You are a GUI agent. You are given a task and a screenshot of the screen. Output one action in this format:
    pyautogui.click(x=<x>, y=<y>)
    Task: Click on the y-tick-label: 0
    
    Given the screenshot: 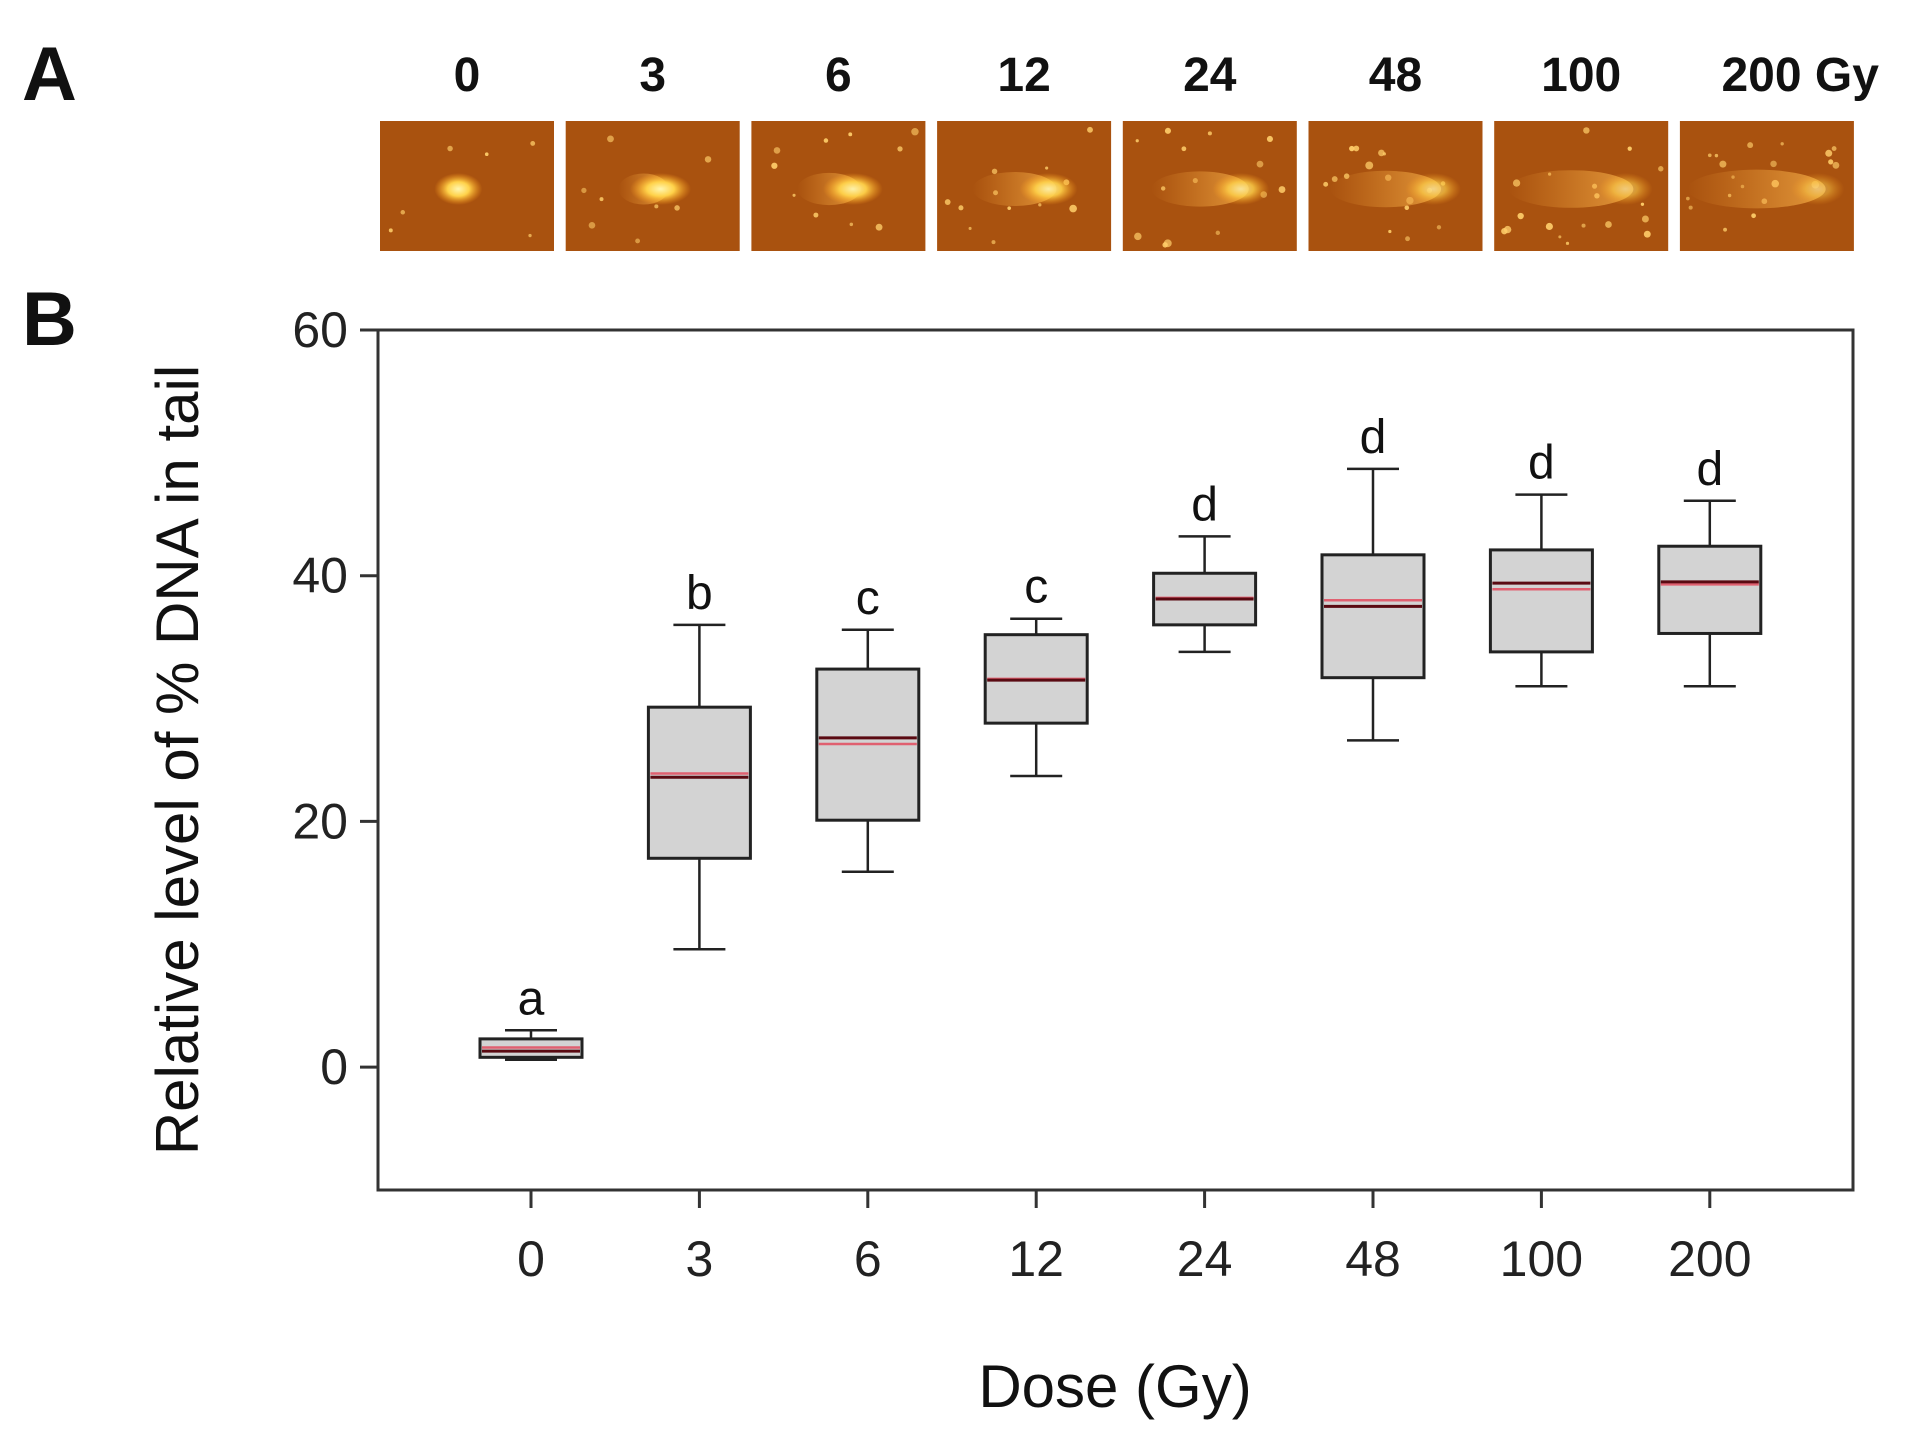 What is the action you would take?
    pyautogui.click(x=334, y=1067)
    